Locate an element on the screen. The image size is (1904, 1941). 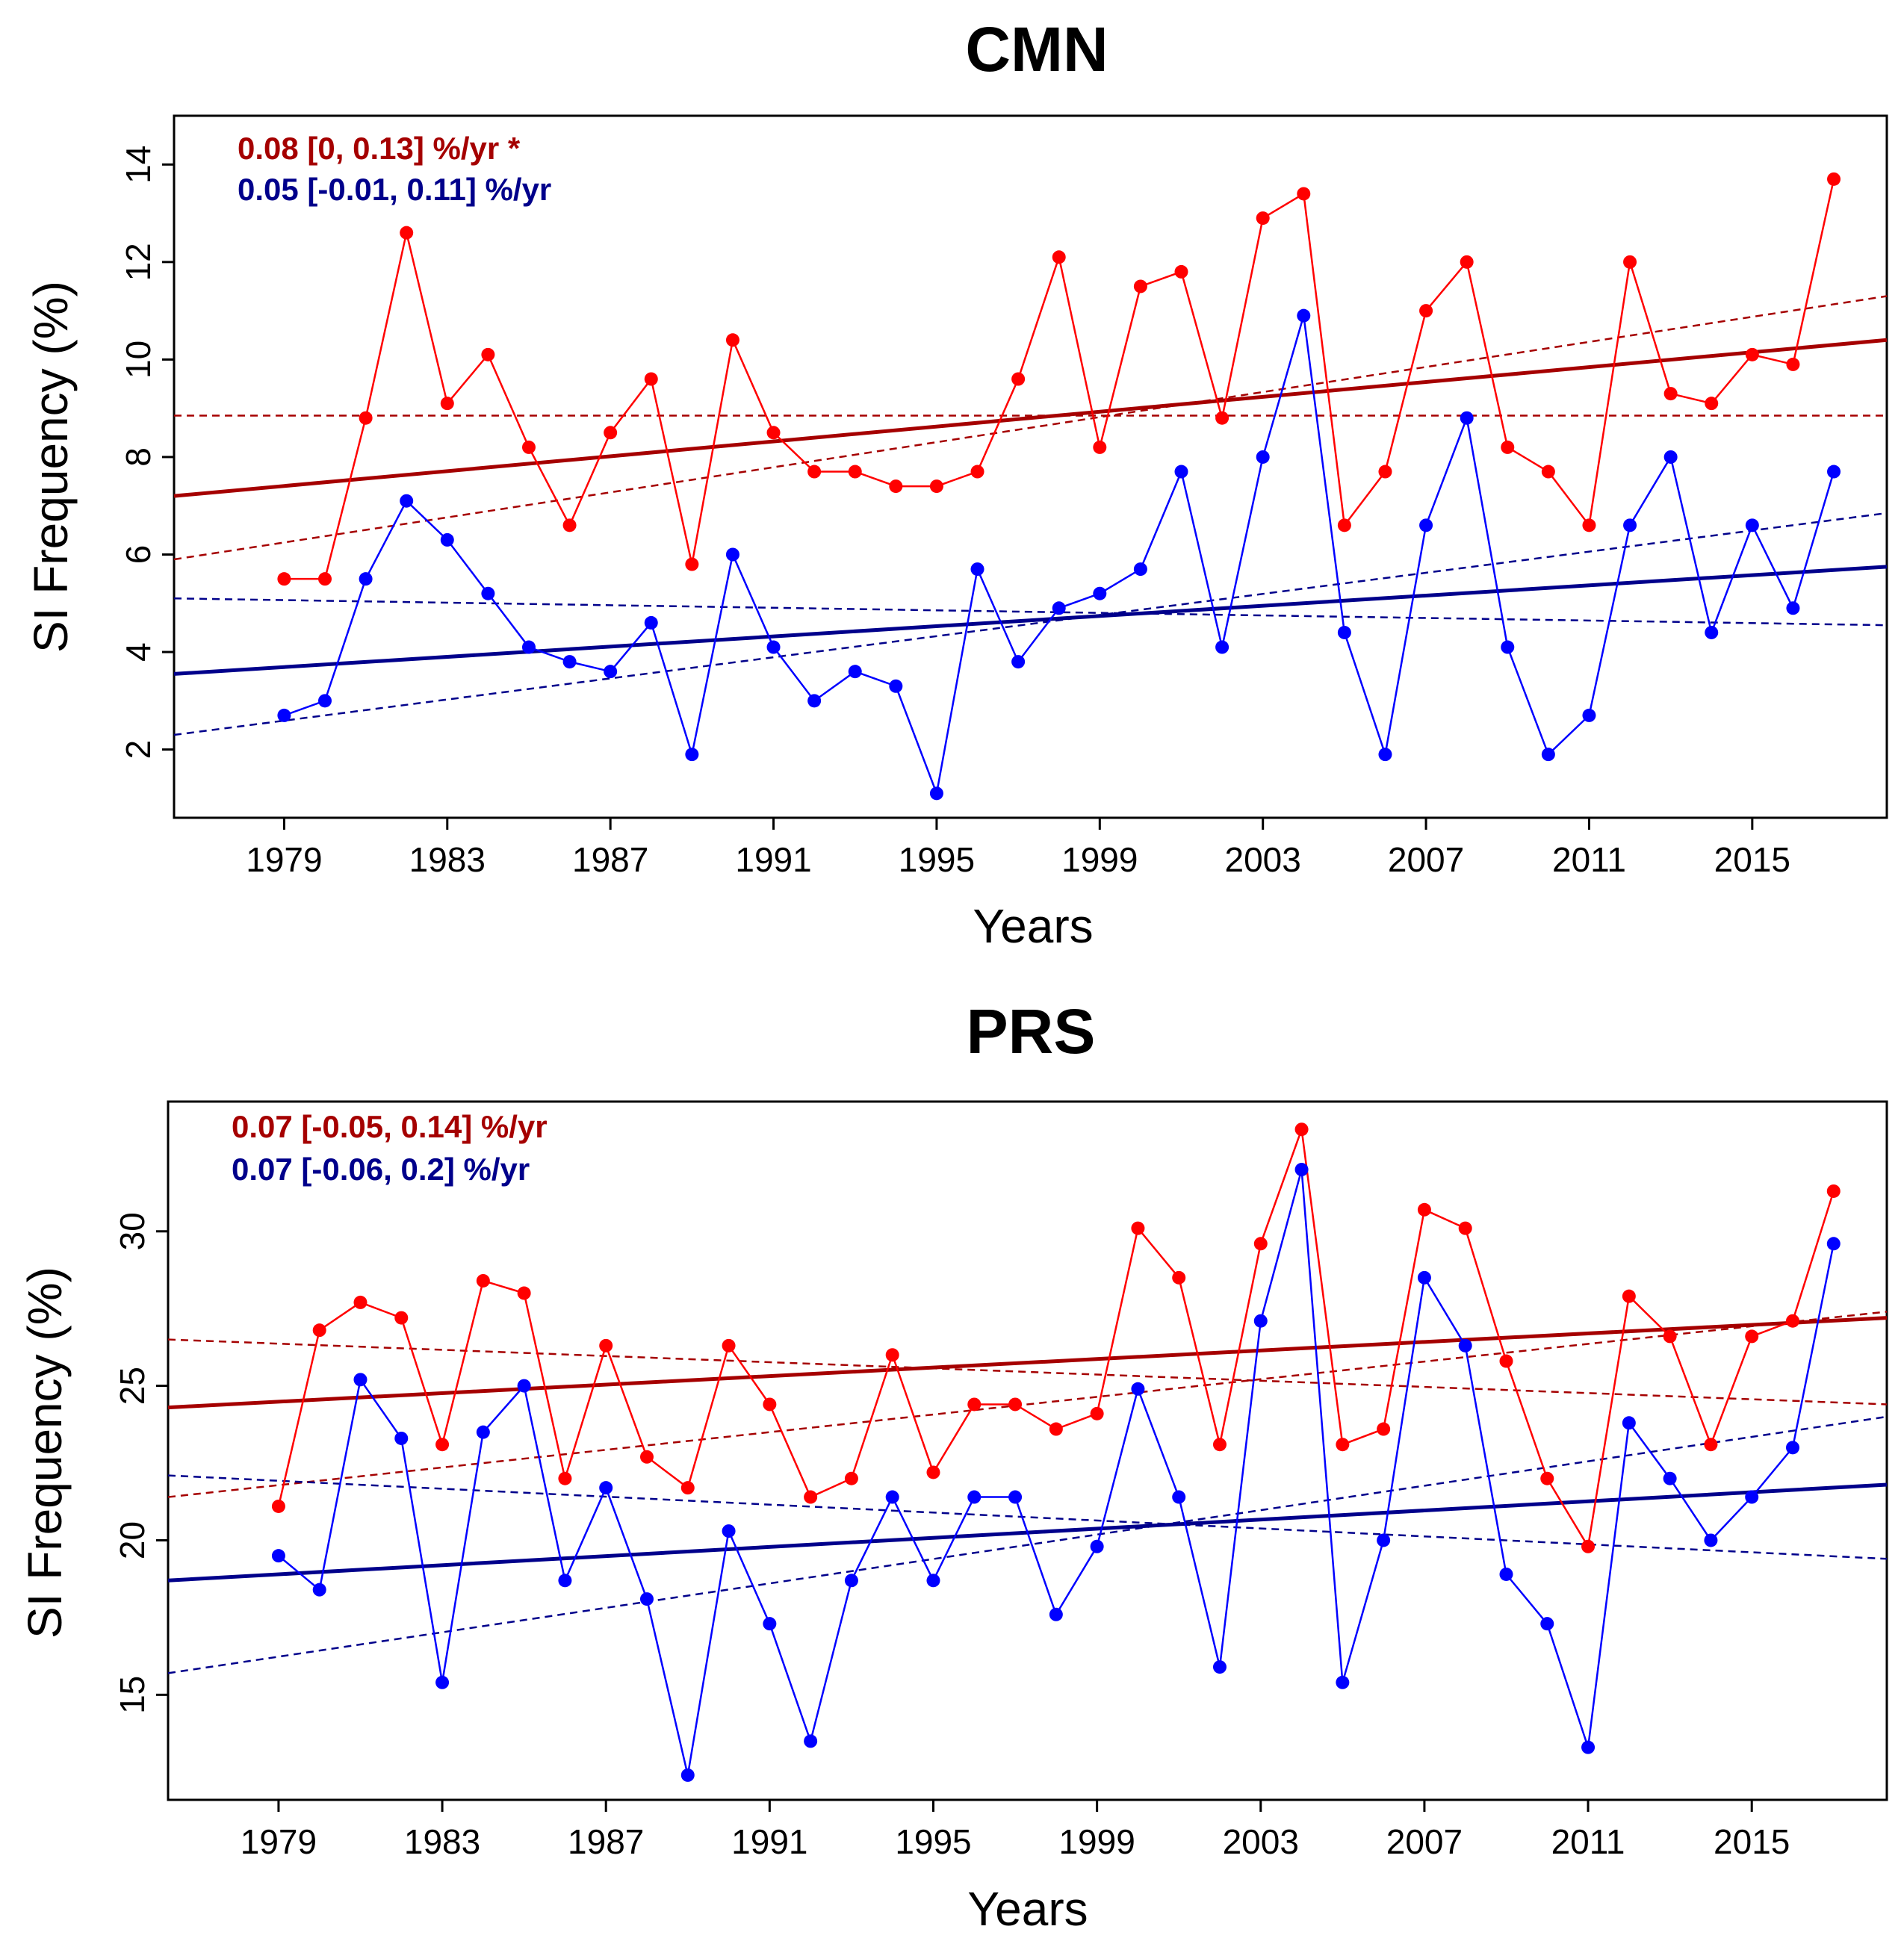
y-axis-label: SI Frequency (%) is located at coordinates (45, 1453).